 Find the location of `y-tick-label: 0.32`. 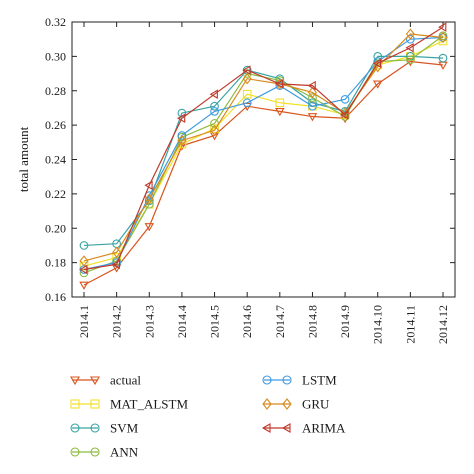

y-tick-label: 0.32 is located at coordinates (55, 22).